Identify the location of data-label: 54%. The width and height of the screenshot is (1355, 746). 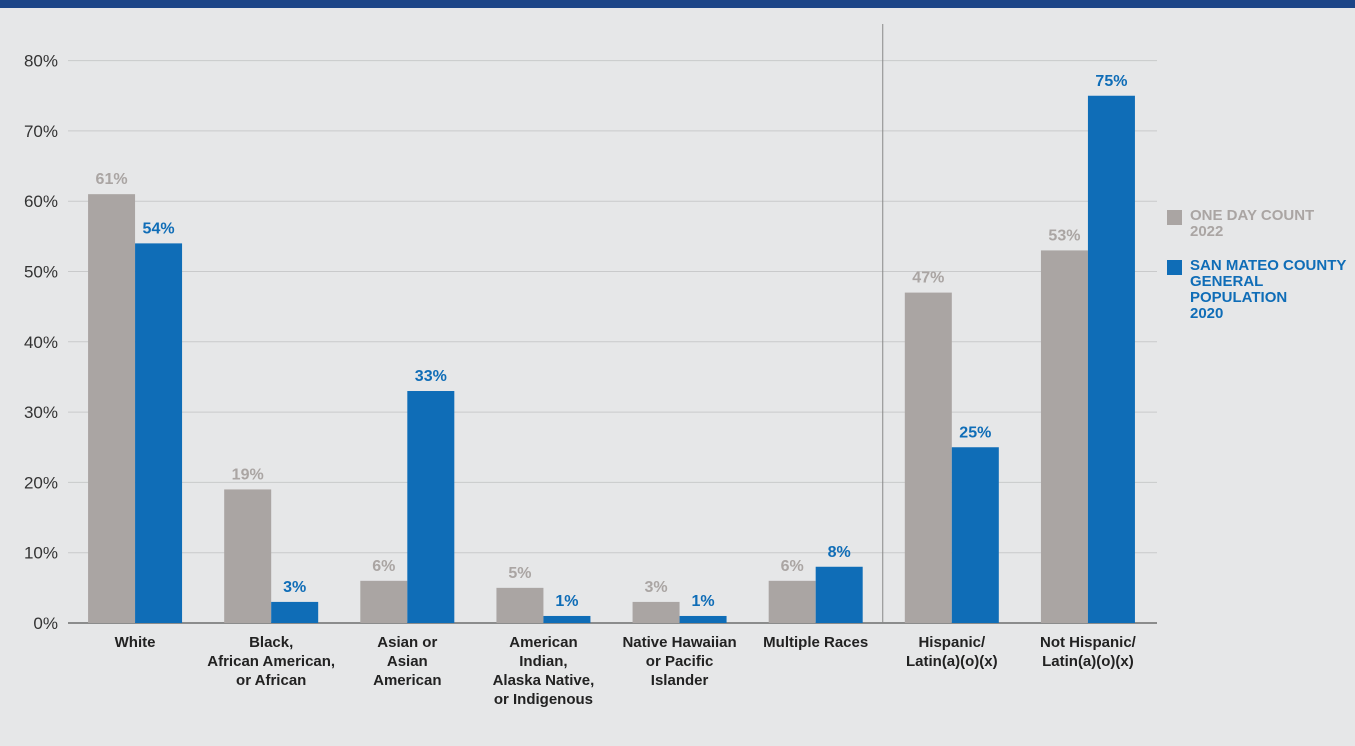
(159, 228).